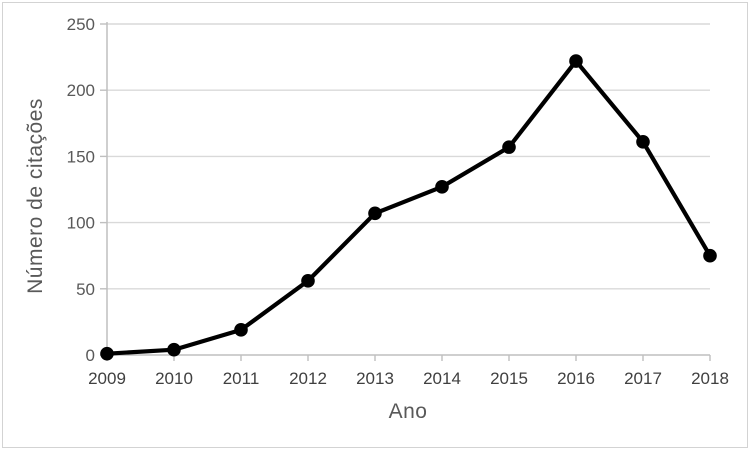  Describe the element at coordinates (710, 378) in the screenshot. I see `x-tick-label: 2018` at that location.